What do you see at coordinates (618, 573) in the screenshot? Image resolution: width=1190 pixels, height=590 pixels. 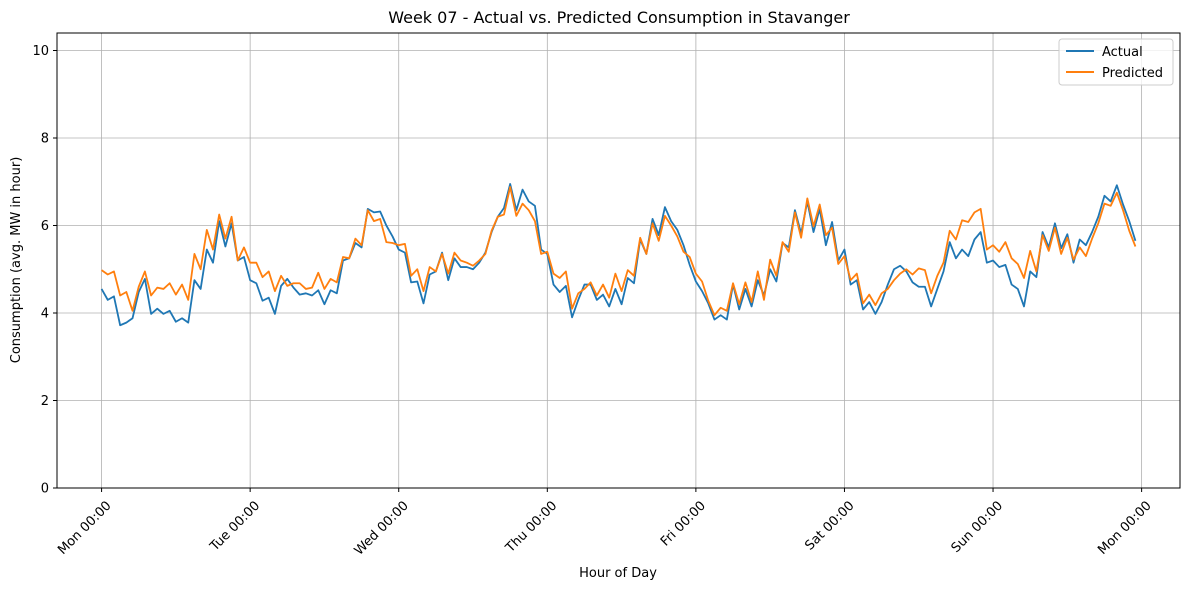 I see `x-axis-label: Hour of Day` at bounding box center [618, 573].